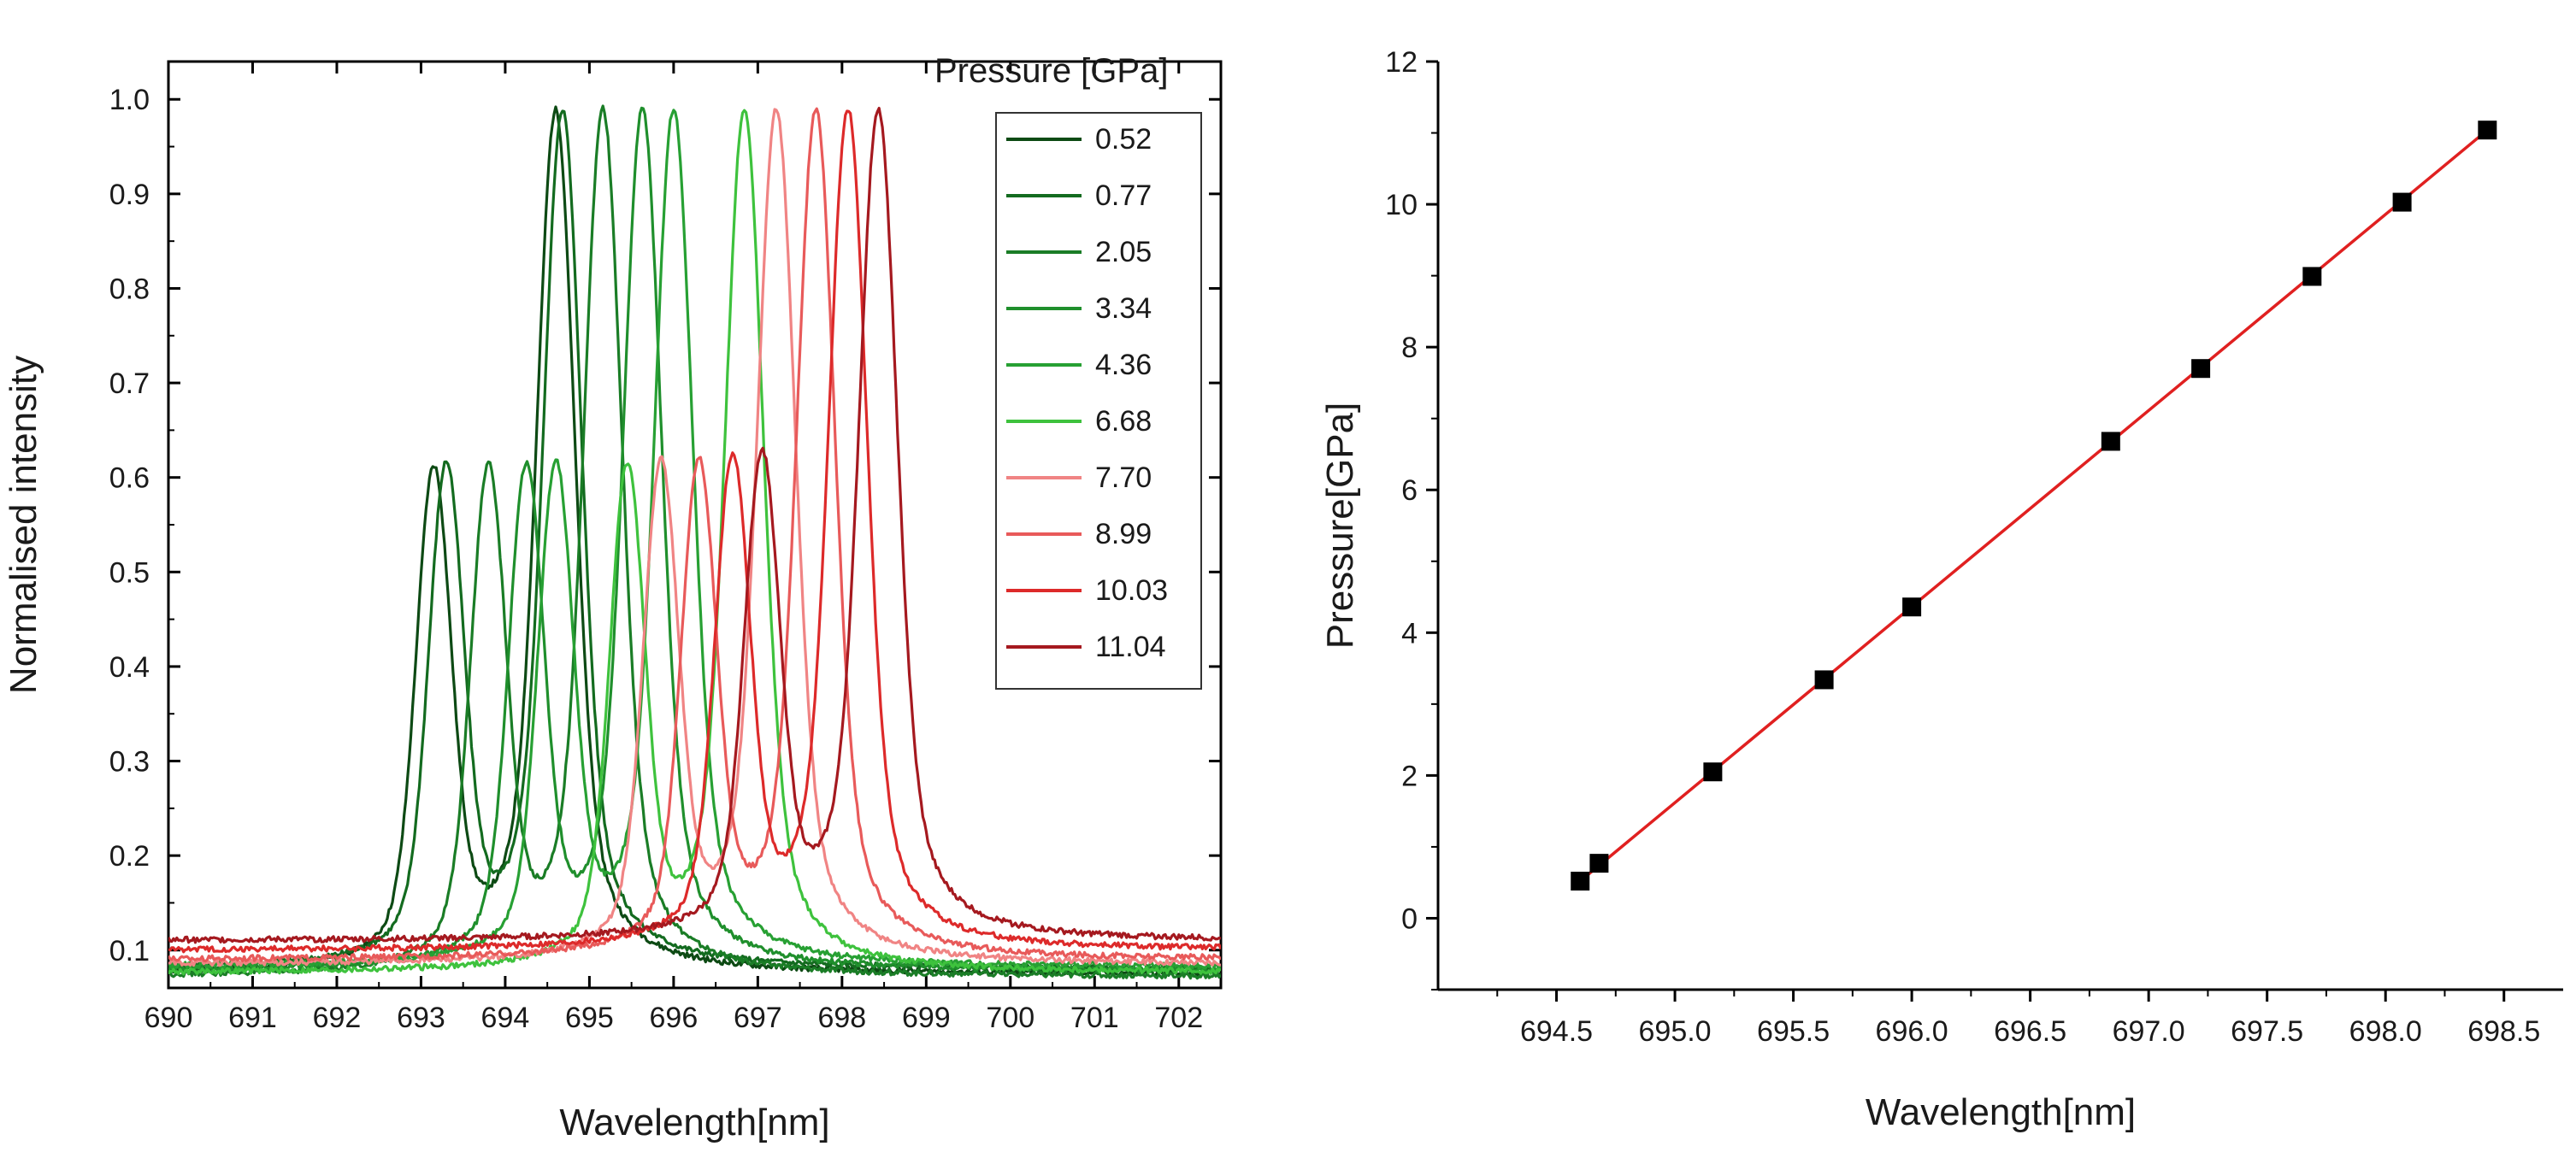 The height and width of the screenshot is (1158, 2576). I want to click on y-tick-label: 0.2, so click(129, 856).